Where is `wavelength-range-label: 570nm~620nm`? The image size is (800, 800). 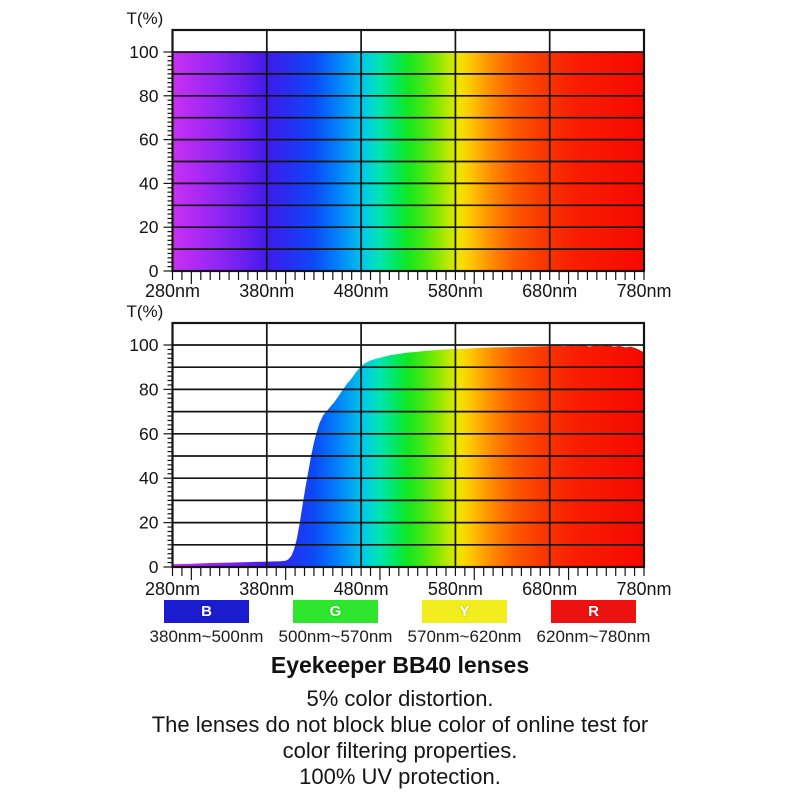
wavelength-range-label: 570nm~620nm is located at coordinates (464, 636).